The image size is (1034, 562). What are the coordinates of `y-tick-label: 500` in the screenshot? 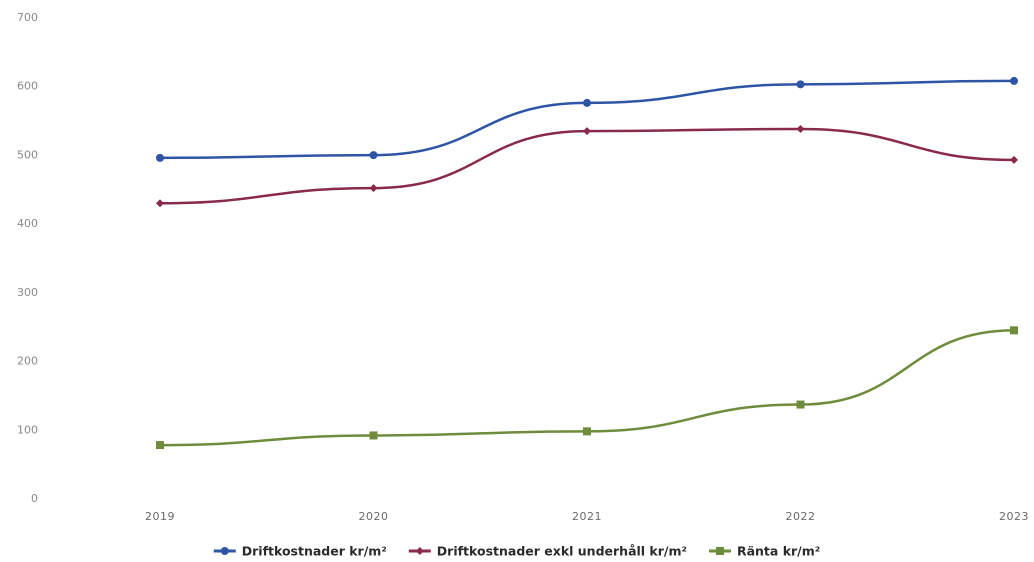 It's located at (27, 154).